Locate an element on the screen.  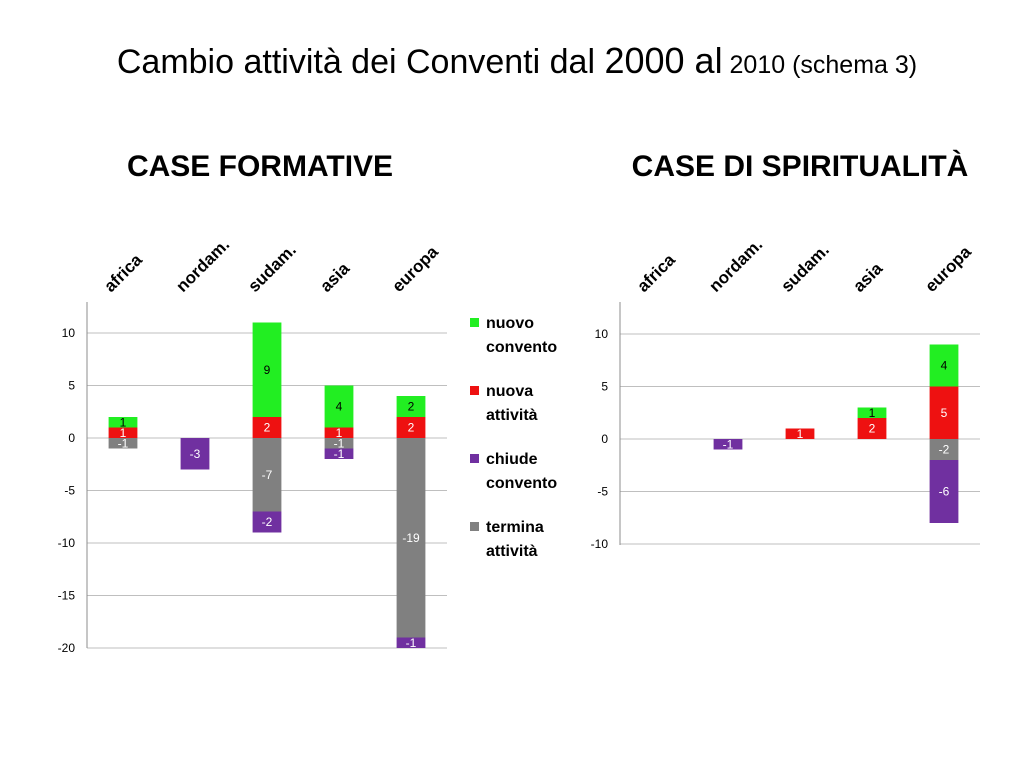
legend-swatch-nuova-attivita is located at coordinates (474, 390).